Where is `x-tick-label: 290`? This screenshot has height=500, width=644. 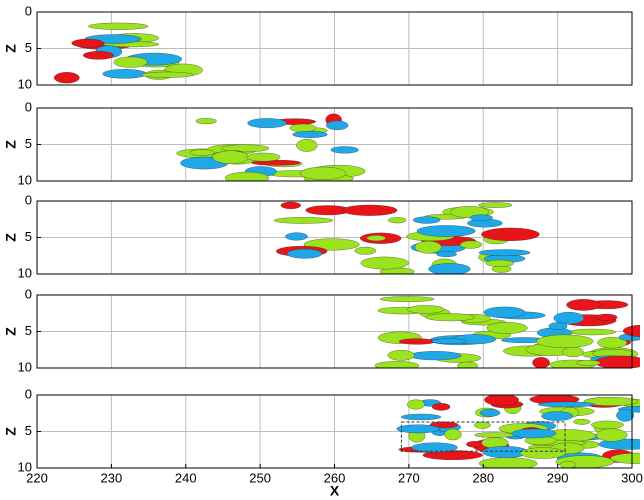 x-tick-label: 290 is located at coordinates (558, 477).